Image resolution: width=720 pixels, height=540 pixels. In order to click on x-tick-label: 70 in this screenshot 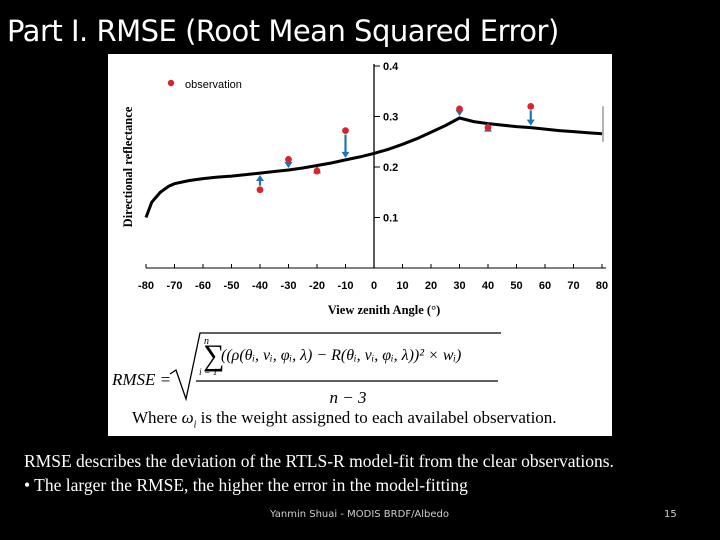, I will do `click(573, 286)`.